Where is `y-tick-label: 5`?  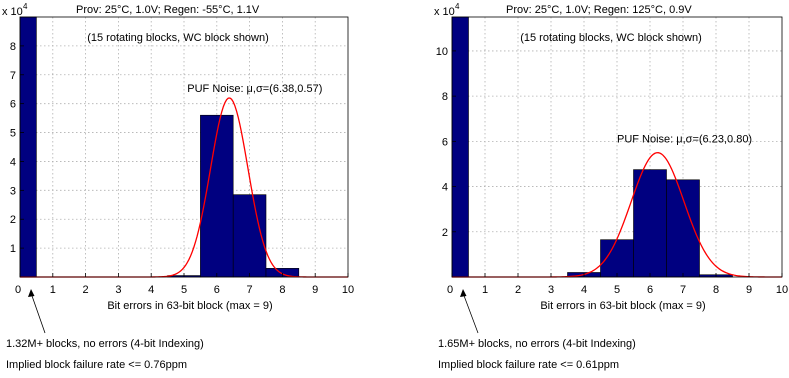
y-tick-label: 5 is located at coordinates (13, 134).